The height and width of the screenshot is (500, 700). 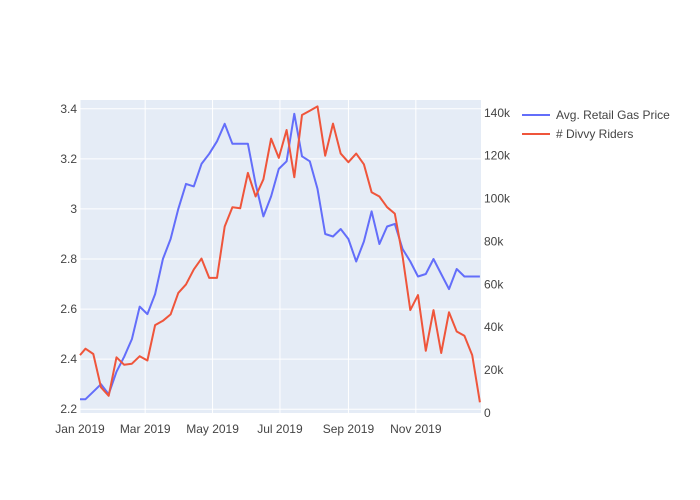 What do you see at coordinates (497, 263) in the screenshot?
I see `y2-axis-ticks: 0 20k 40k 60k 80k 100k 120k 140k` at bounding box center [497, 263].